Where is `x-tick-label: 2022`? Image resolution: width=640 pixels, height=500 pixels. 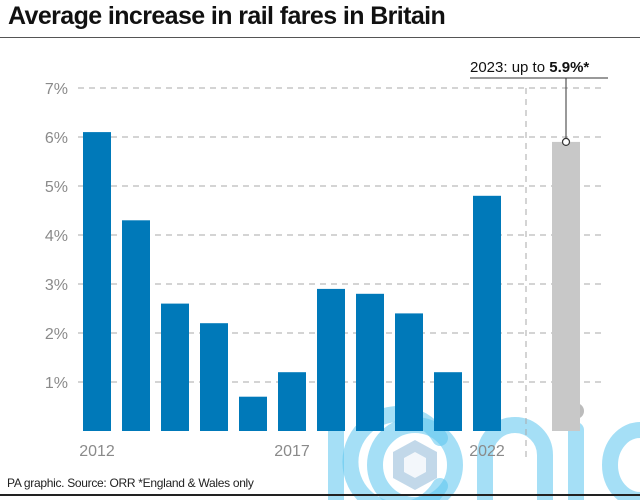
x-tick-label: 2022 is located at coordinates (487, 451).